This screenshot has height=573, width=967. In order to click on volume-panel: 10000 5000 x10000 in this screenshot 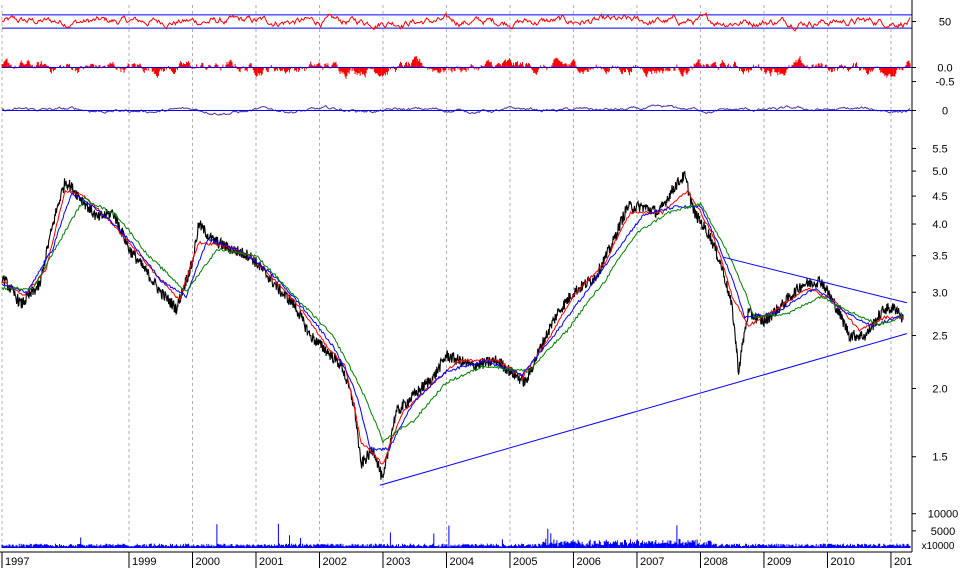, I will do `click(480, 530)`.